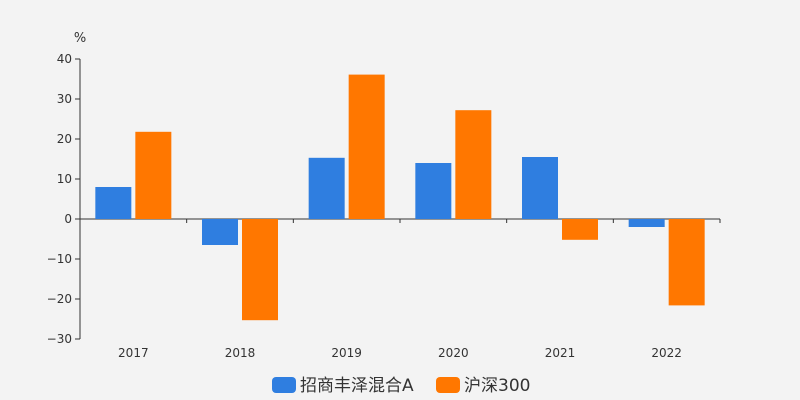  Describe the element at coordinates (497, 386) in the screenshot. I see `legend-label: 沪深300` at that location.